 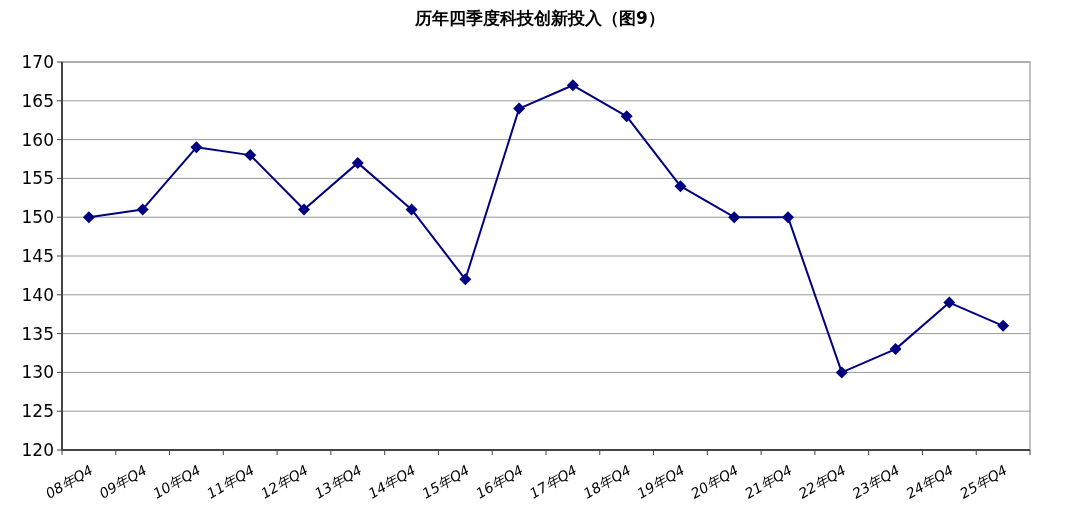 I want to click on y-tick-label: 135, so click(x=37, y=333).